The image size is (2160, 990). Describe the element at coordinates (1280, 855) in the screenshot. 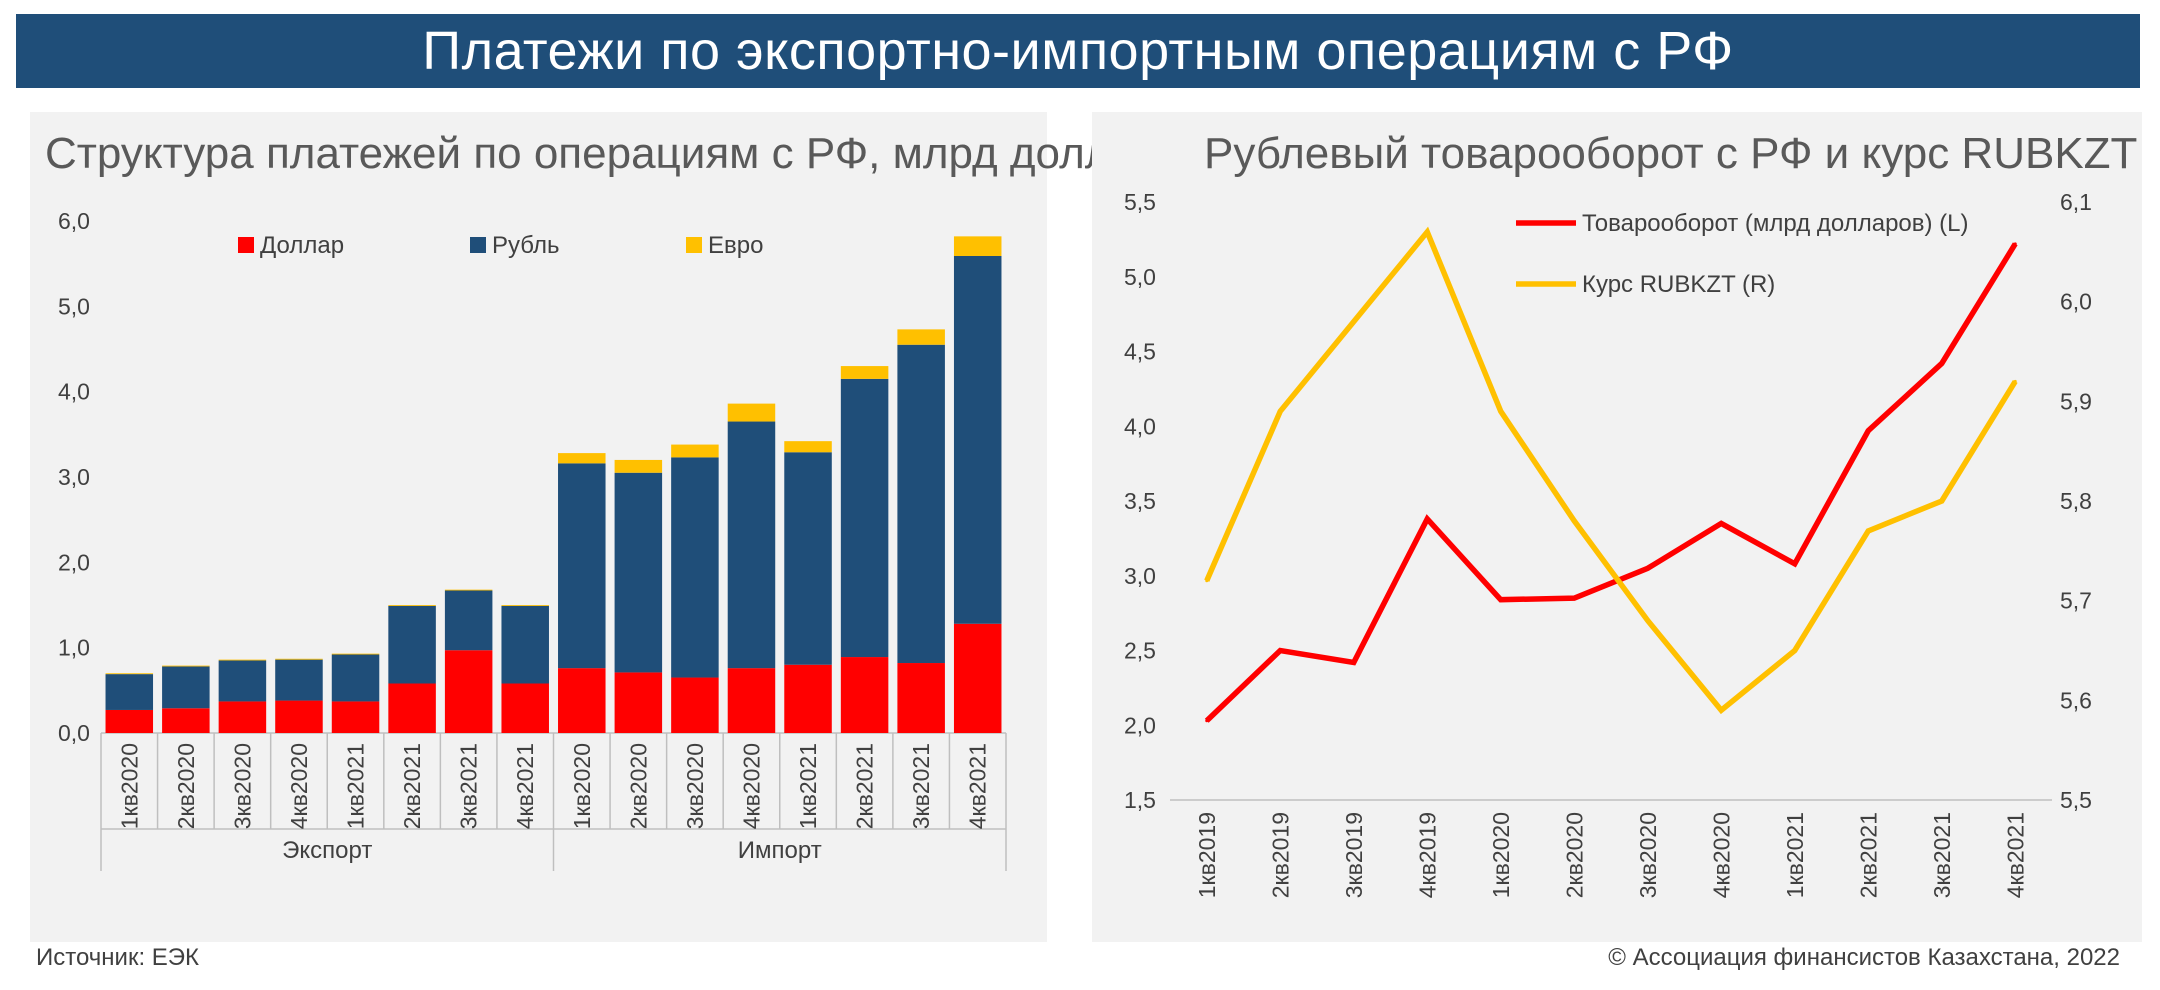

I see `x-category-label: 2кв2019` at that location.